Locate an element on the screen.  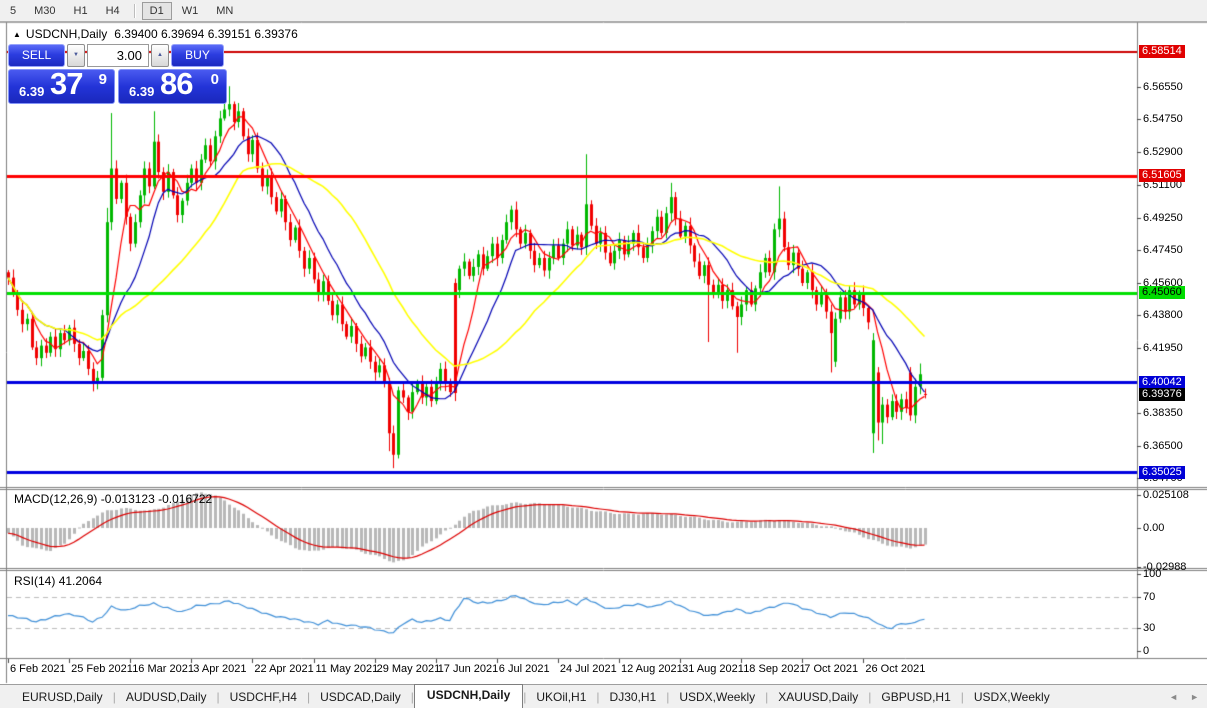
volume-decrease-button: ▼ is located at coordinates (76, 55).